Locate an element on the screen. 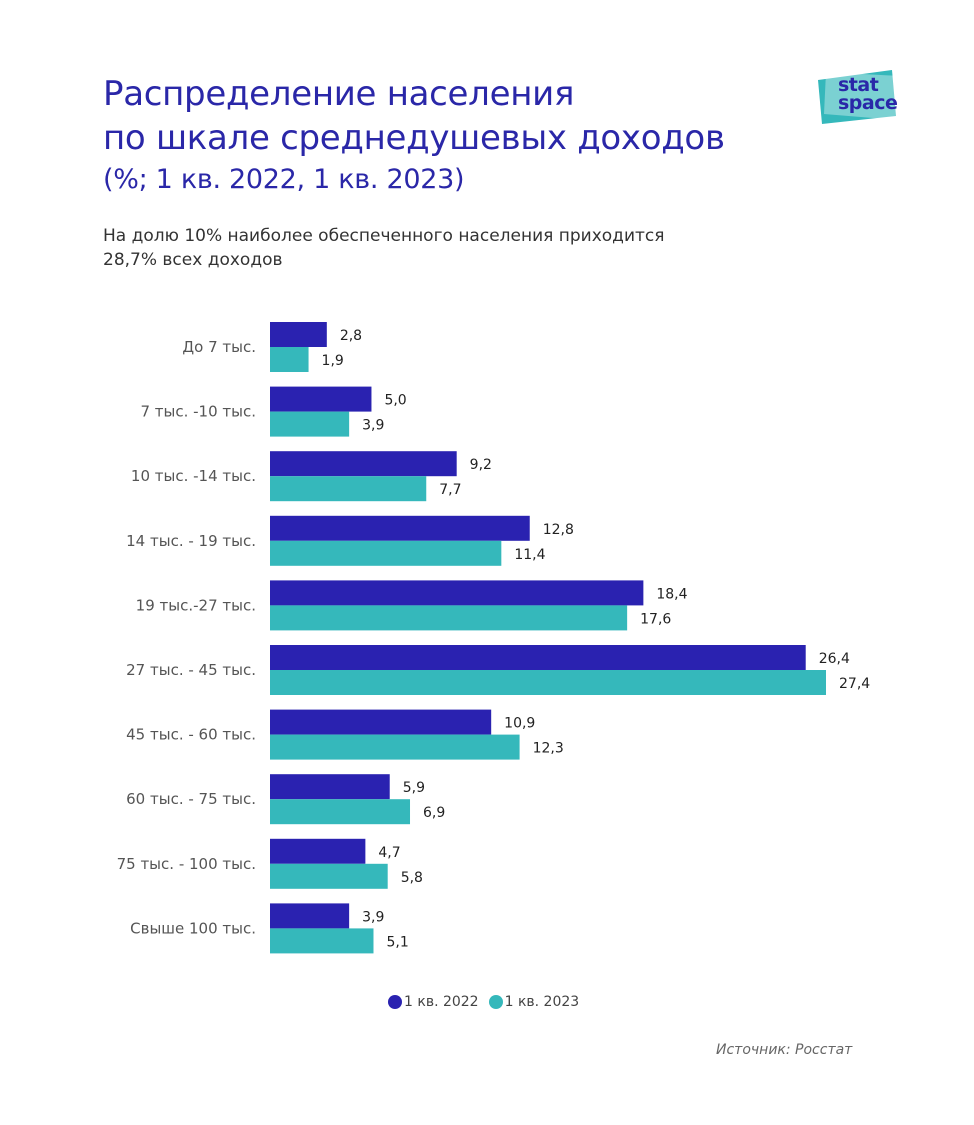 The width and height of the screenshot is (974, 1125). logo-text: stat space is located at coordinates (883, 94).